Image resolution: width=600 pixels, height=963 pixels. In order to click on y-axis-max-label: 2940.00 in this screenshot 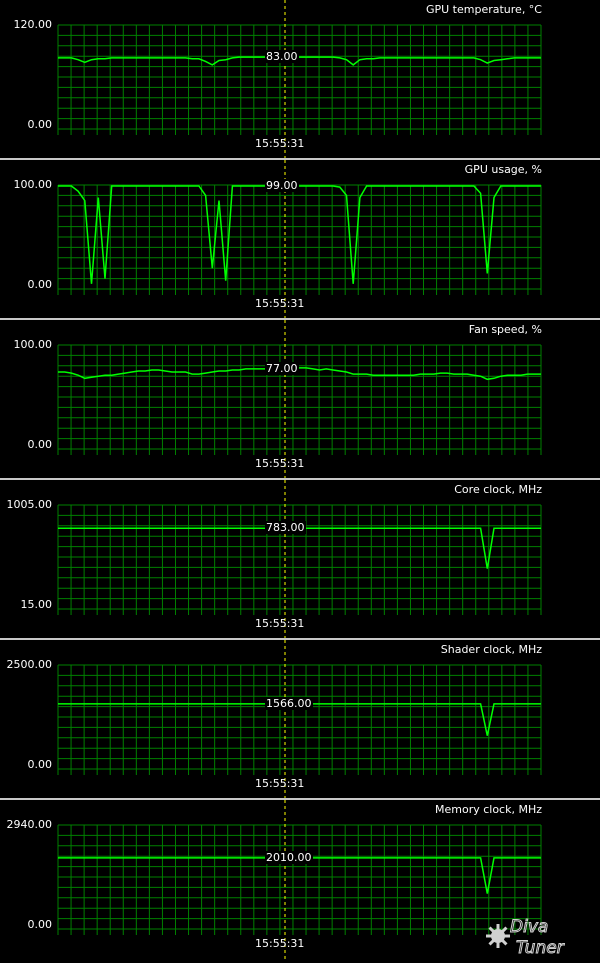, I will do `click(29, 824)`.